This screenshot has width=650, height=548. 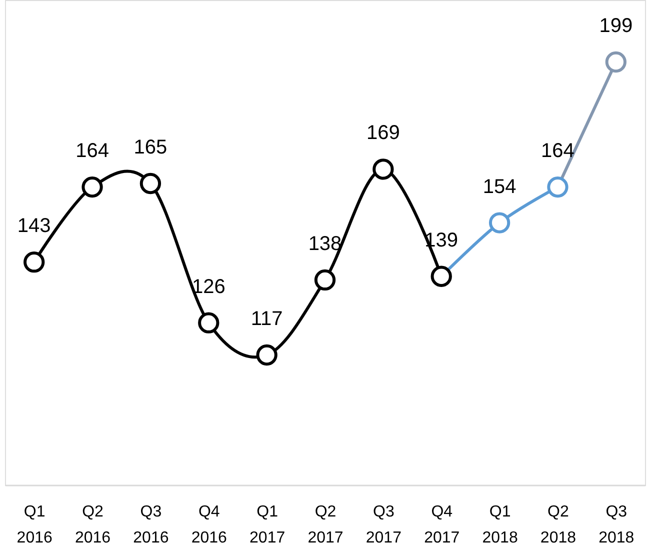 What do you see at coordinates (34, 226) in the screenshot?
I see `data-label: 143` at bounding box center [34, 226].